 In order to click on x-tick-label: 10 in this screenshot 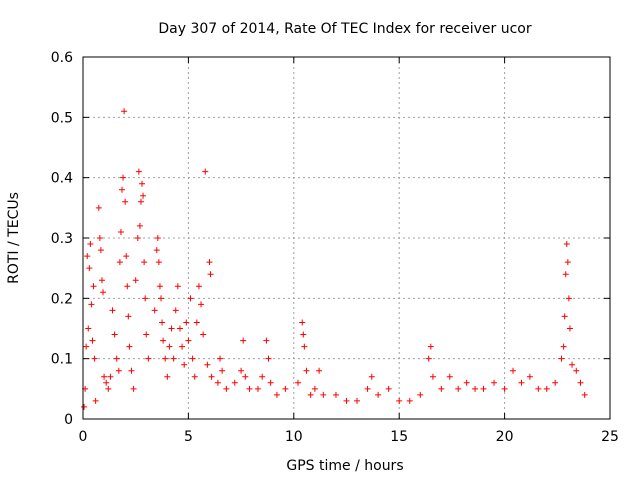, I will do `click(294, 437)`.